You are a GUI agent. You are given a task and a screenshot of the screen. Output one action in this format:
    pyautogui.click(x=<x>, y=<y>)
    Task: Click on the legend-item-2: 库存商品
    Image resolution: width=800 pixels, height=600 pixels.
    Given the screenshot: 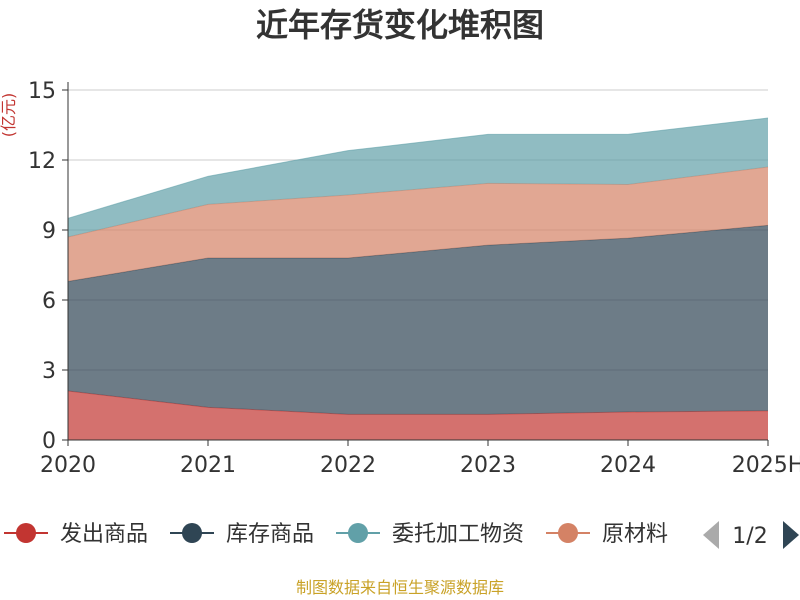 What is the action you would take?
    pyautogui.click(x=242, y=534)
    